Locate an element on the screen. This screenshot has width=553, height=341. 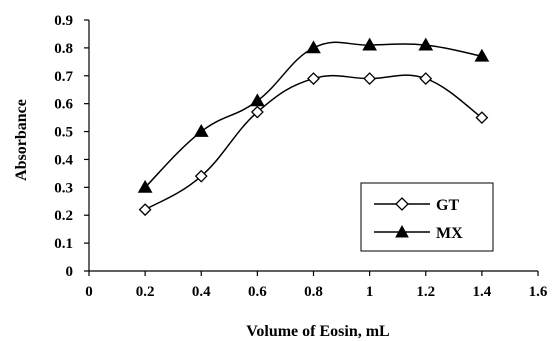
y-tick-label: 0.4 is located at coordinates (63, 160).